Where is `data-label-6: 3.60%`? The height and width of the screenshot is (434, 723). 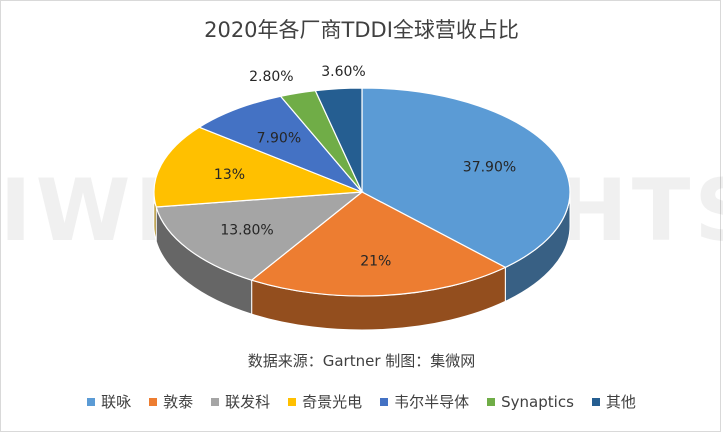
data-label-6: 3.60% is located at coordinates (343, 72).